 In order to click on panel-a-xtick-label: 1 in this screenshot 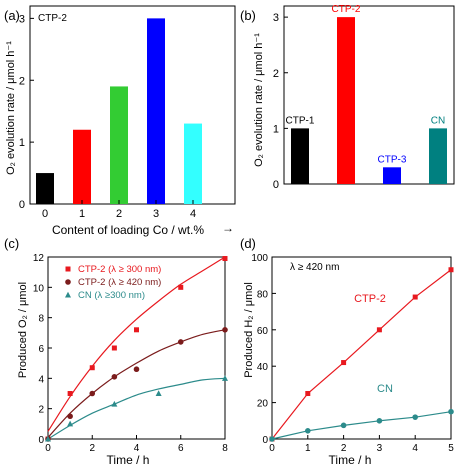, I will do `click(82, 214)`.